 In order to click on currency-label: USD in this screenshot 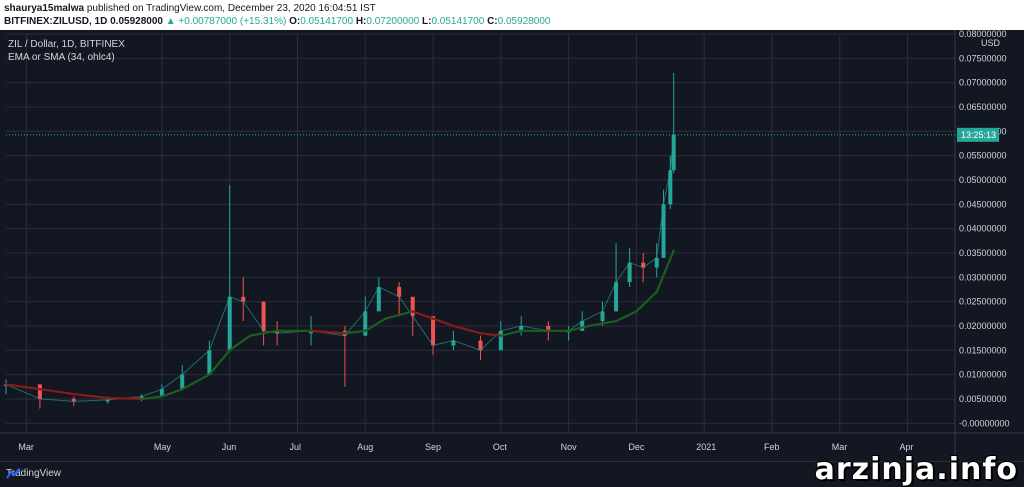, I will do `click(991, 43)`.